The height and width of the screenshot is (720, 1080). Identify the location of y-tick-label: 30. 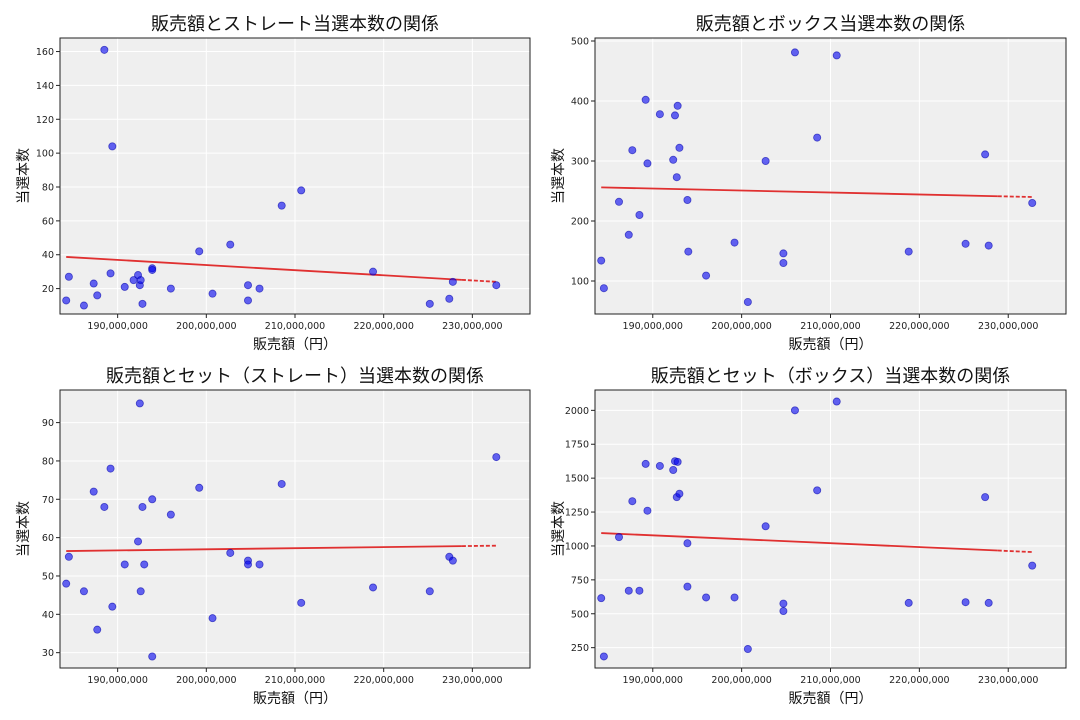
(48, 653).